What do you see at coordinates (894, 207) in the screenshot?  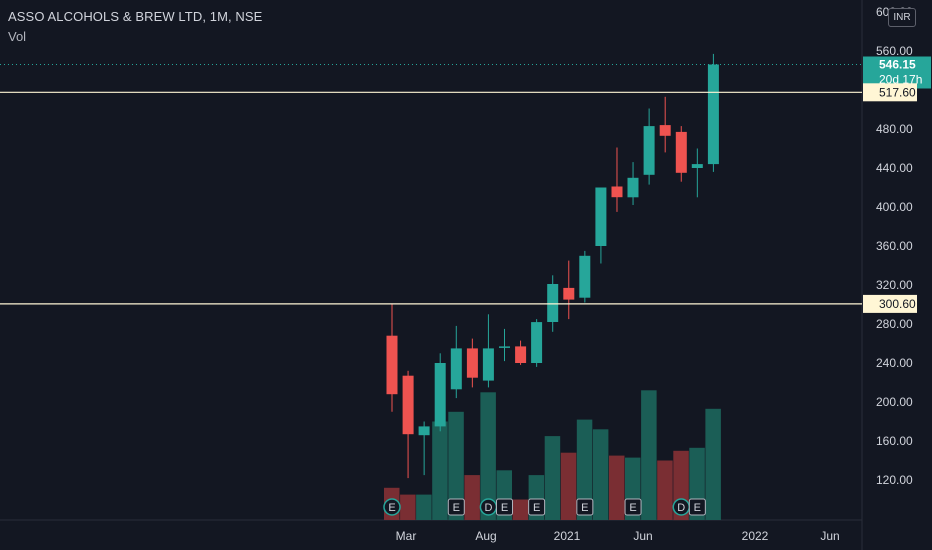 I see `price-axis-tick: 400.00` at bounding box center [894, 207].